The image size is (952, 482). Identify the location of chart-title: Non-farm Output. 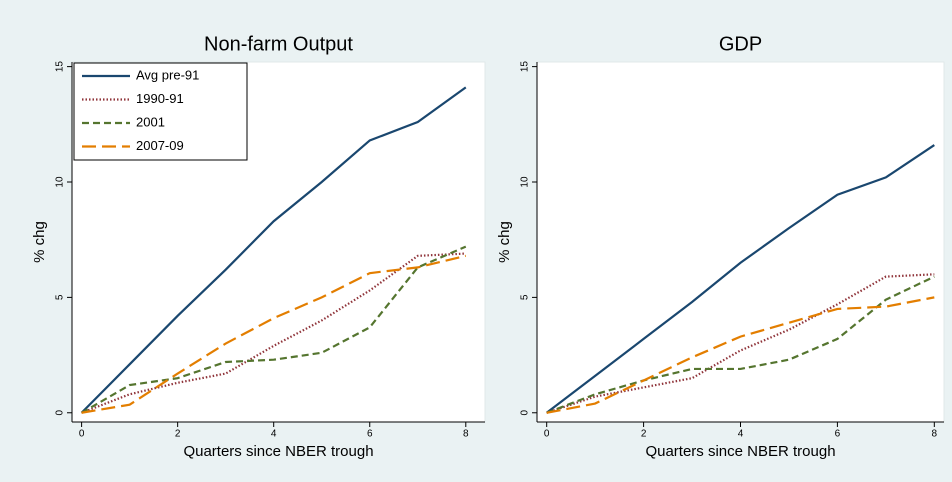
(278, 44).